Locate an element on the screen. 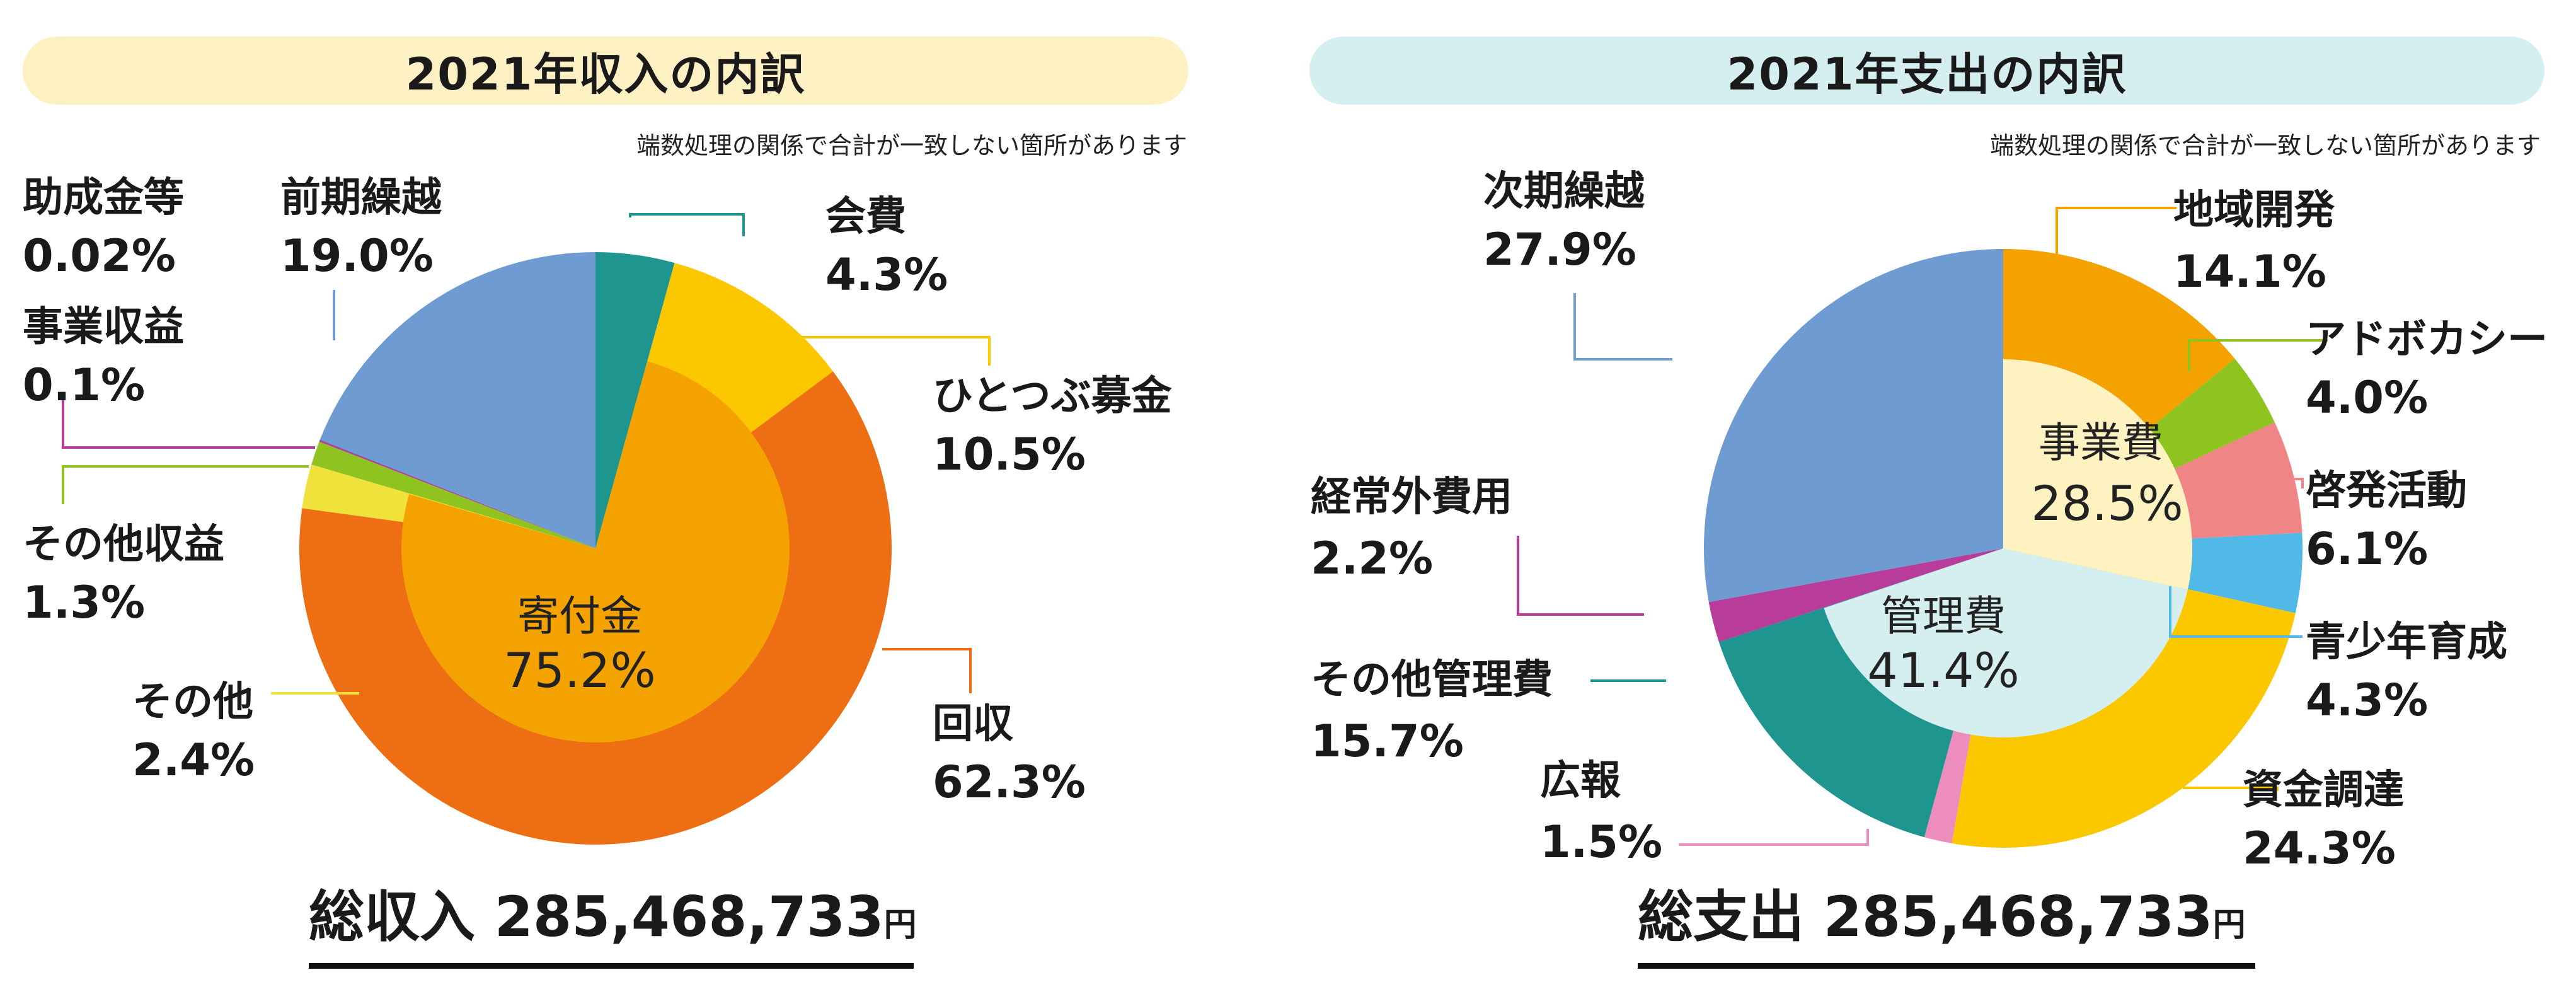  leader-line-kaihi is located at coordinates (687, 225).